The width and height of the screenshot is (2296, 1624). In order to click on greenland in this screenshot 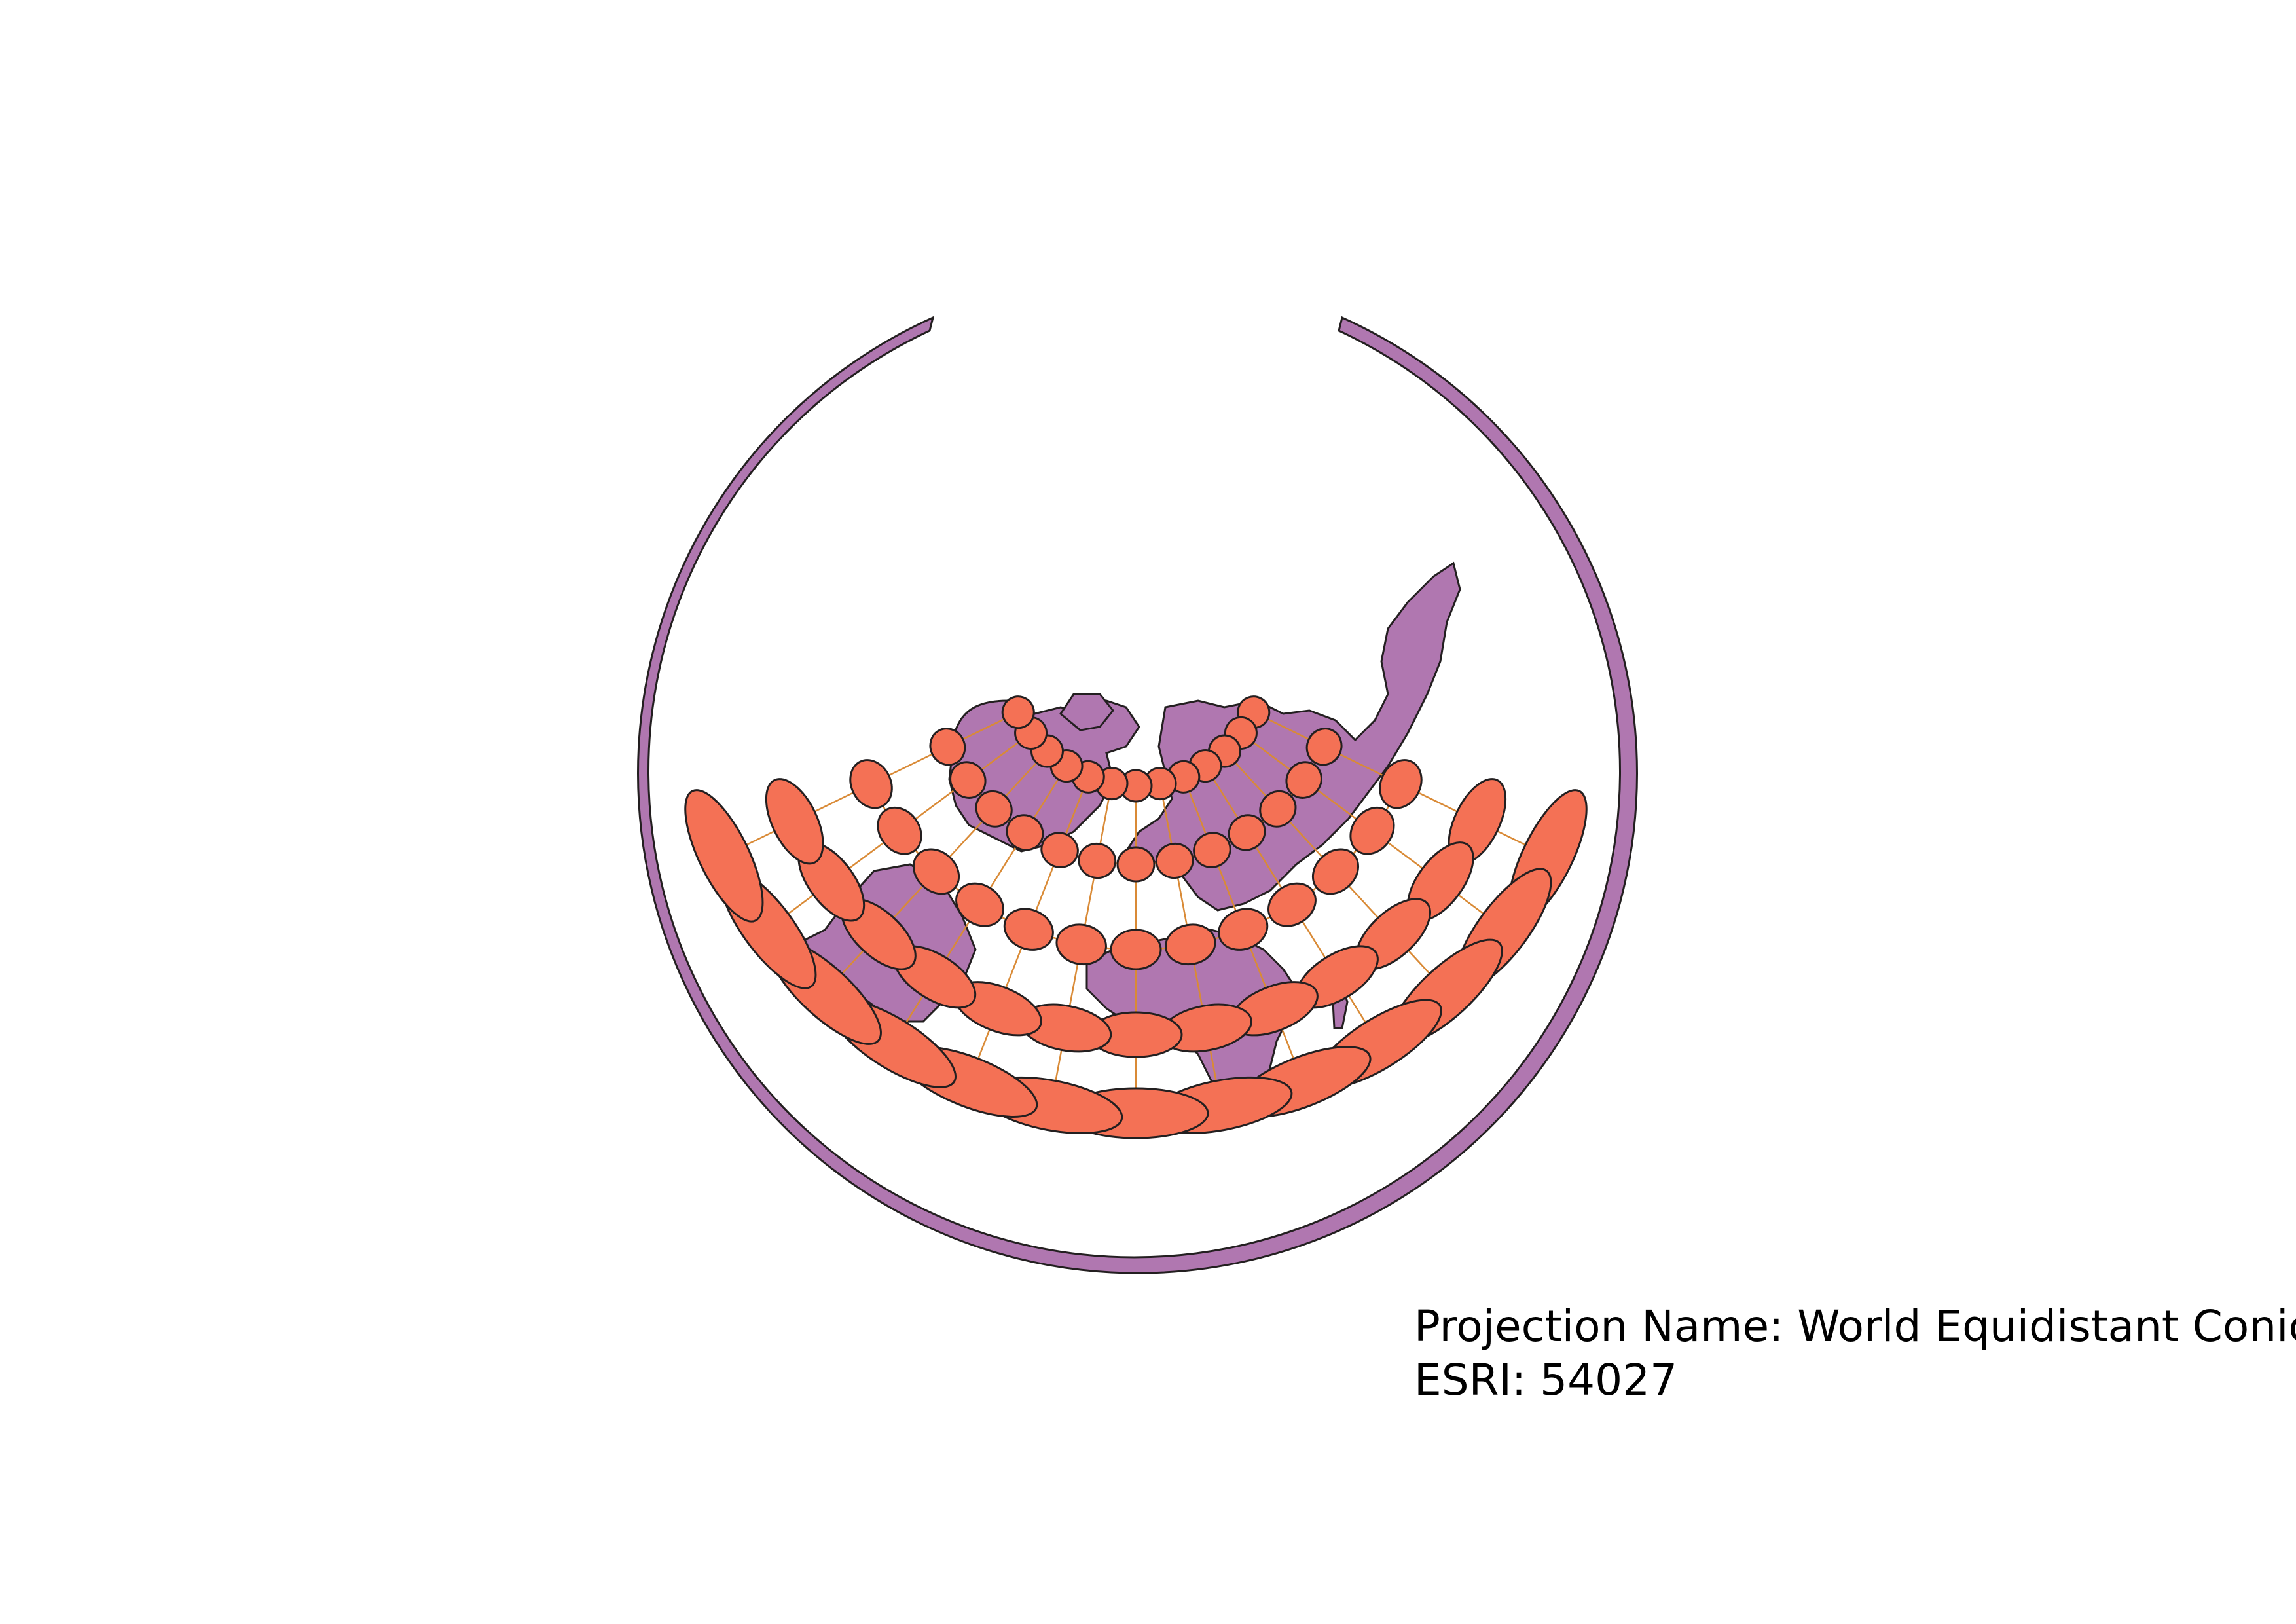, I will do `click(1086, 712)`.